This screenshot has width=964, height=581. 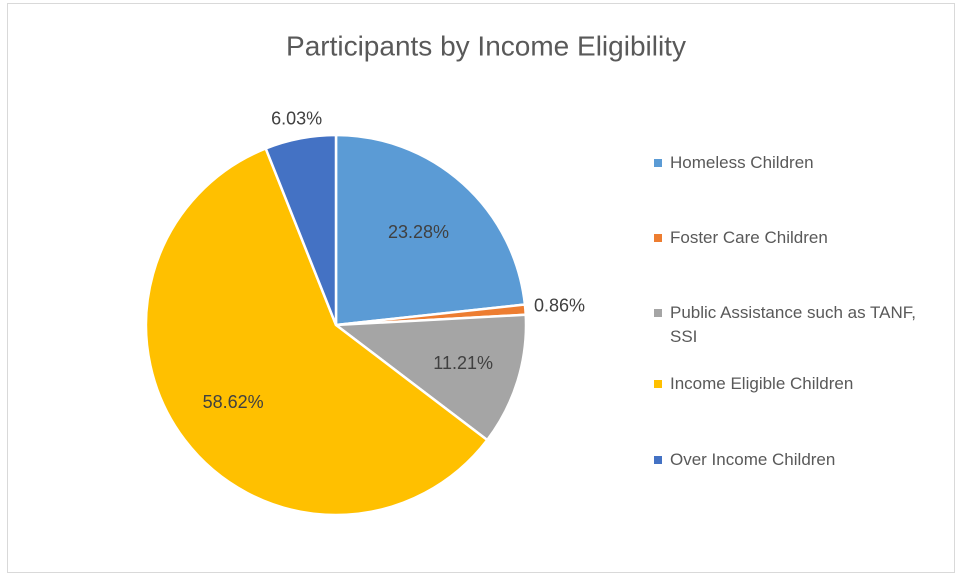 What do you see at coordinates (742, 162) in the screenshot?
I see `legend-label: Homeless Children` at bounding box center [742, 162].